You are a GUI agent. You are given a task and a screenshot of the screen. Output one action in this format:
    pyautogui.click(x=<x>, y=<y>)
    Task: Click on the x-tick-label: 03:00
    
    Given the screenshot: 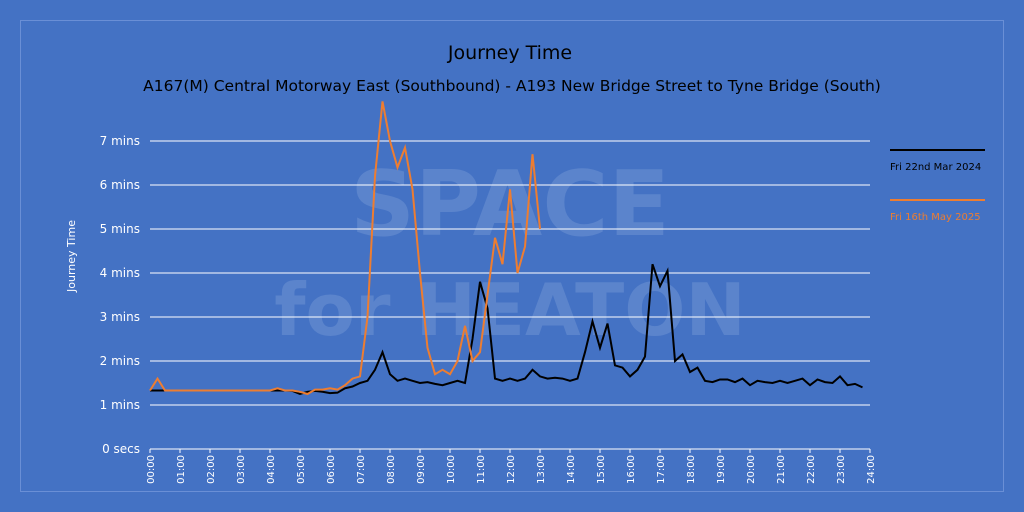 What is the action you would take?
    pyautogui.click(x=241, y=469)
    